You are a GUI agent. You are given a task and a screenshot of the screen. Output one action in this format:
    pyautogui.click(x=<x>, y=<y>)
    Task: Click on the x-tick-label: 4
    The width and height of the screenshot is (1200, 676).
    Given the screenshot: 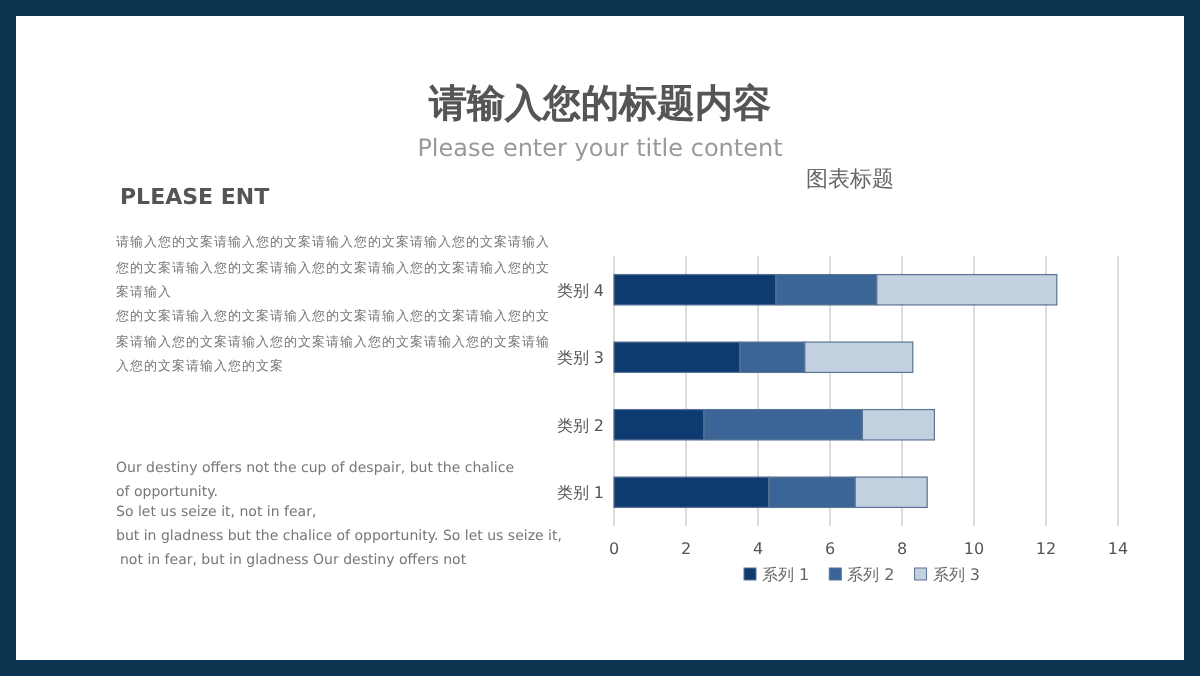 What is the action you would take?
    pyautogui.click(x=758, y=549)
    